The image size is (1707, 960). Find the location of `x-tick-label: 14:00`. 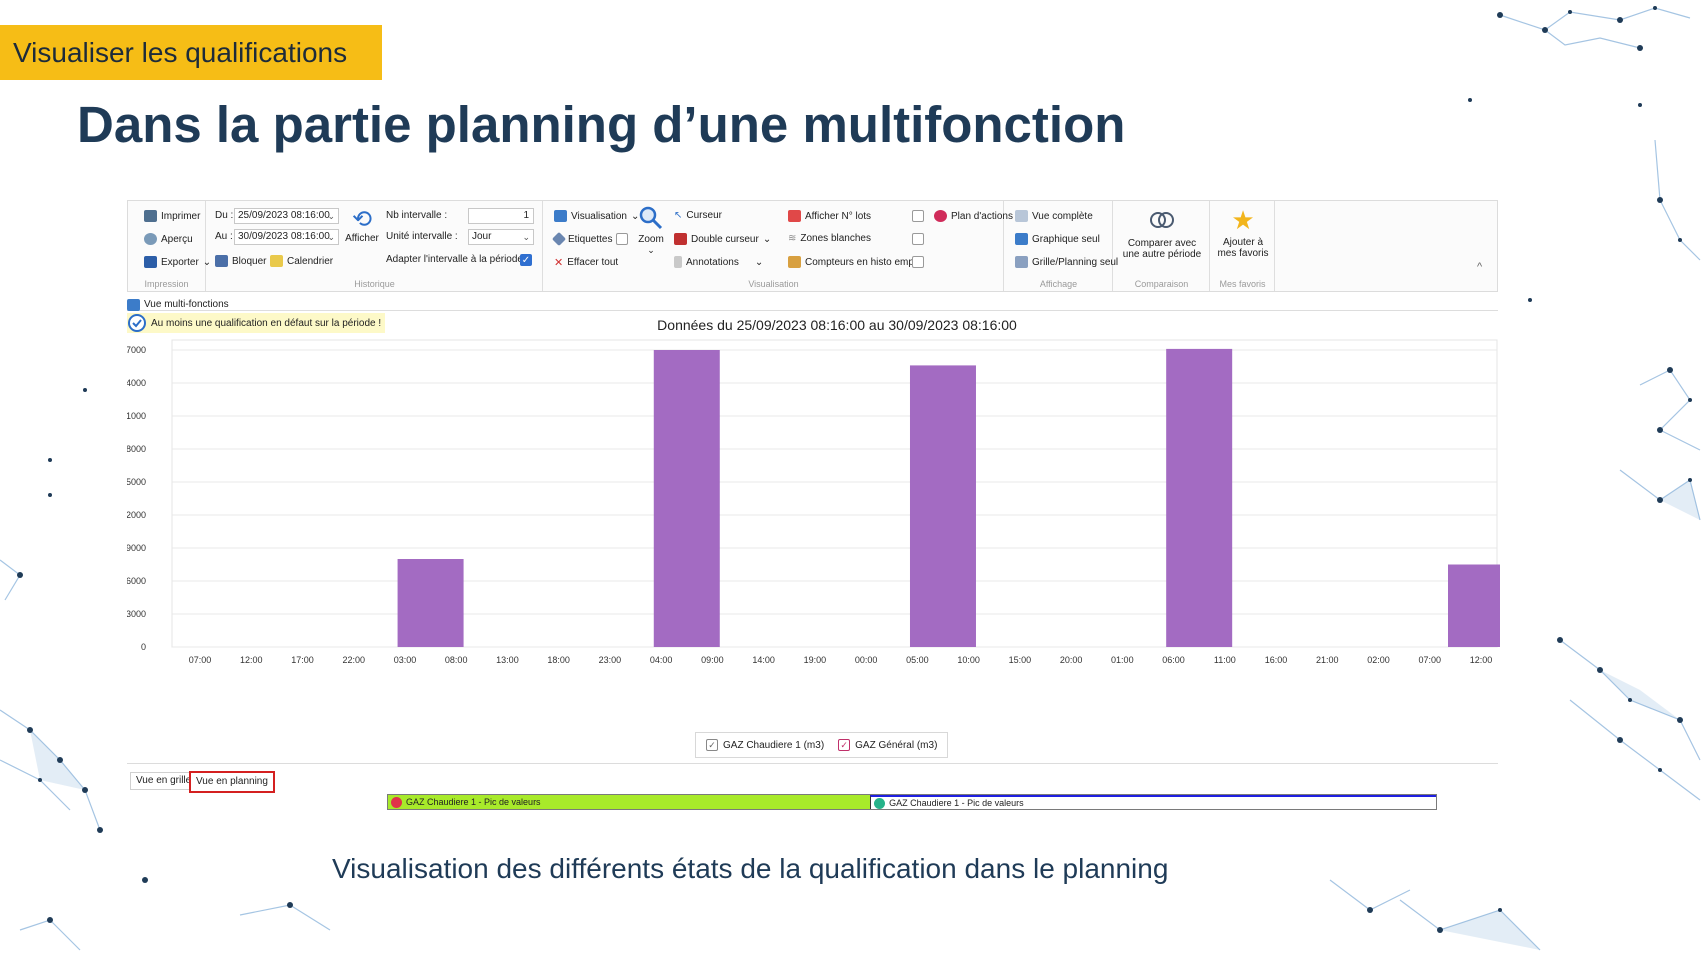

x-tick-label: 14:00 is located at coordinates (763, 660).